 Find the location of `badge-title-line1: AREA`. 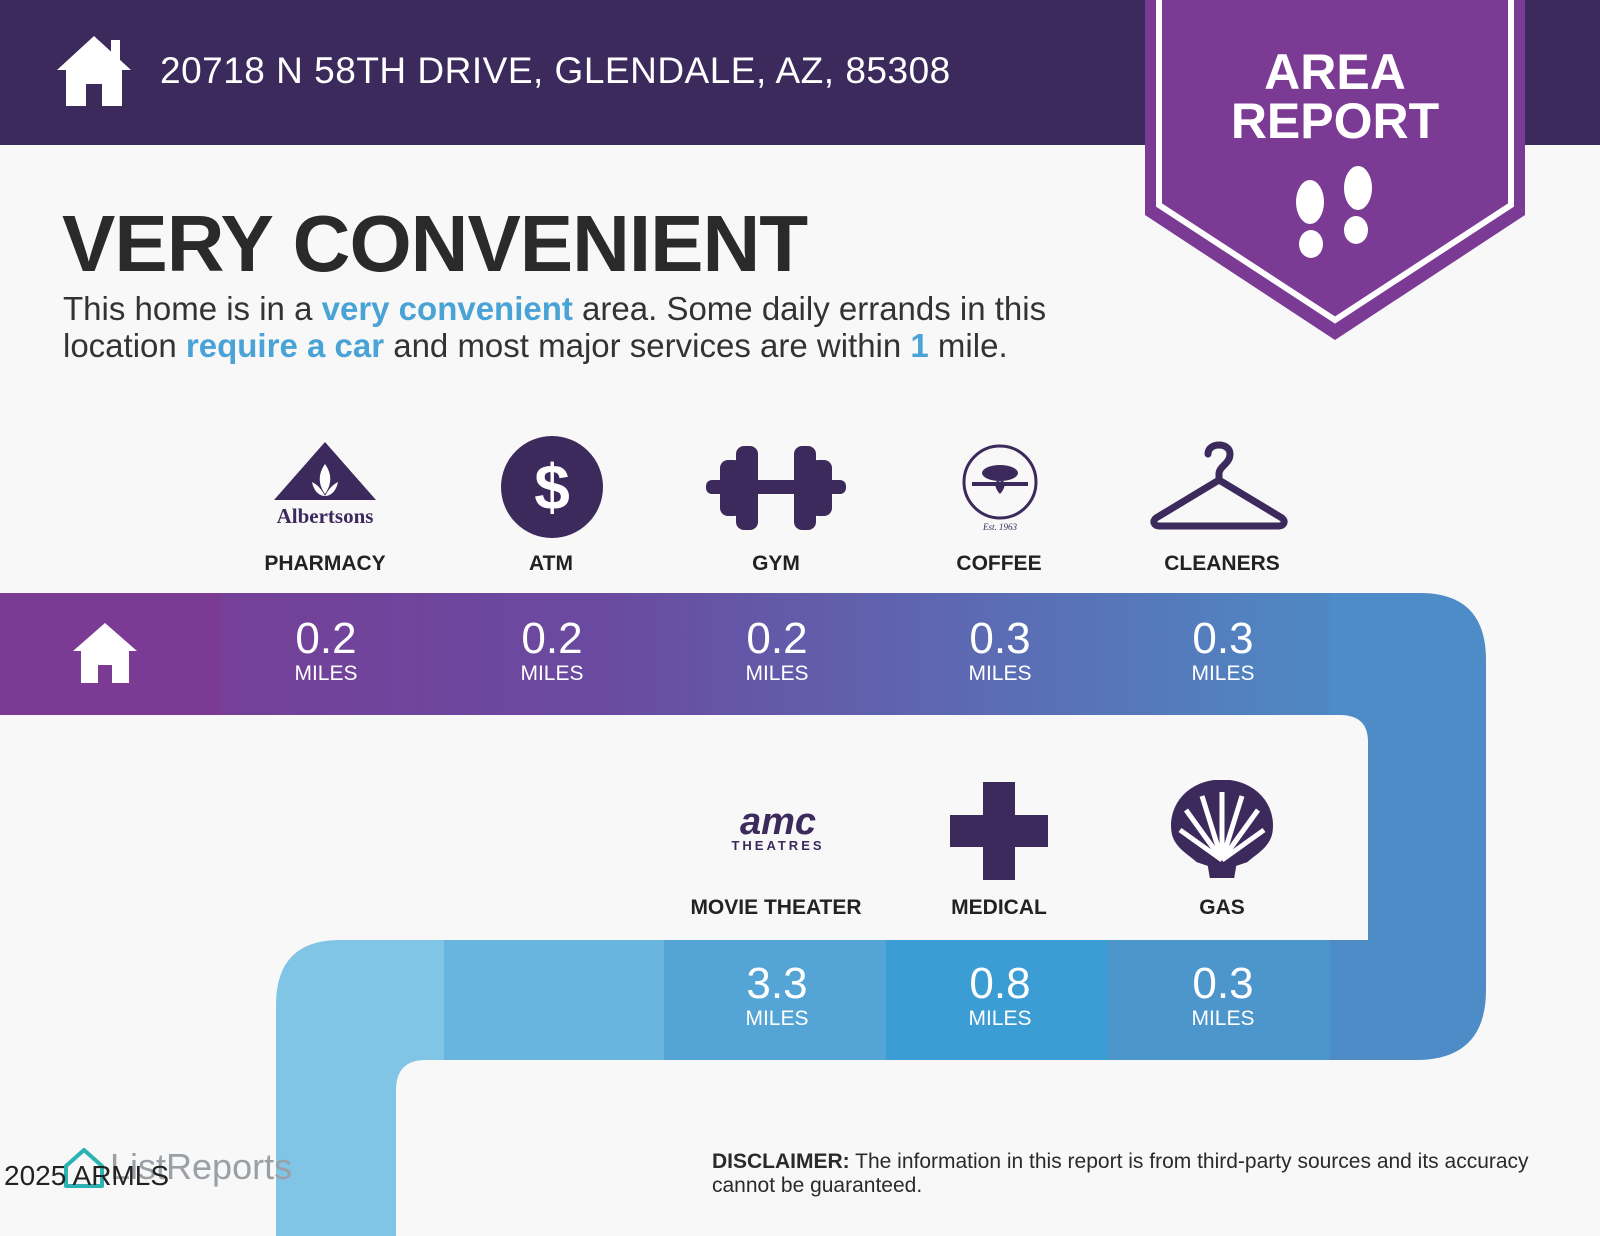

badge-title-line1: AREA is located at coordinates (1335, 72).